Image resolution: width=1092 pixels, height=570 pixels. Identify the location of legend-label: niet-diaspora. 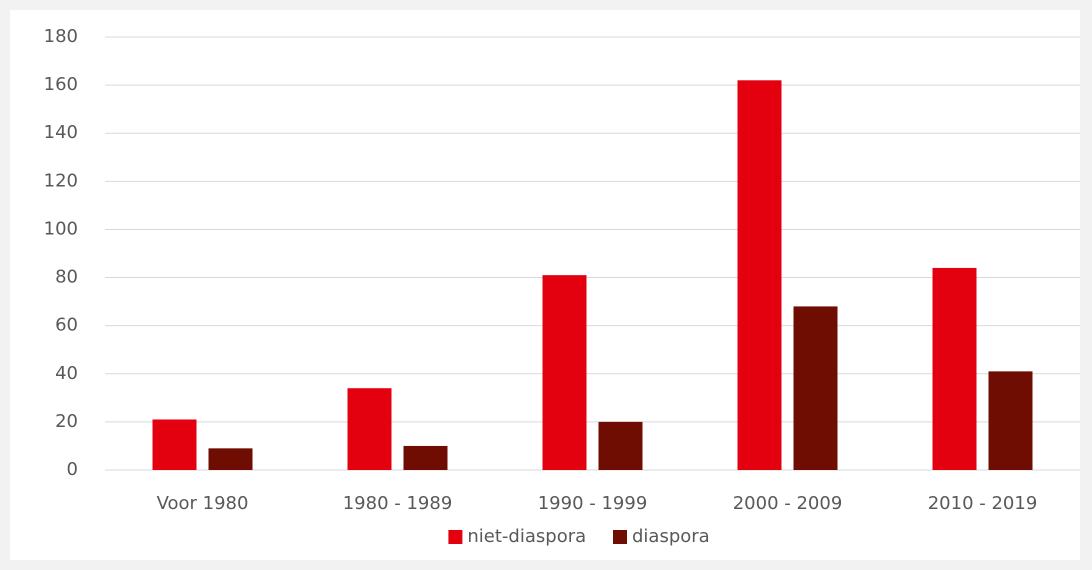
(526, 536).